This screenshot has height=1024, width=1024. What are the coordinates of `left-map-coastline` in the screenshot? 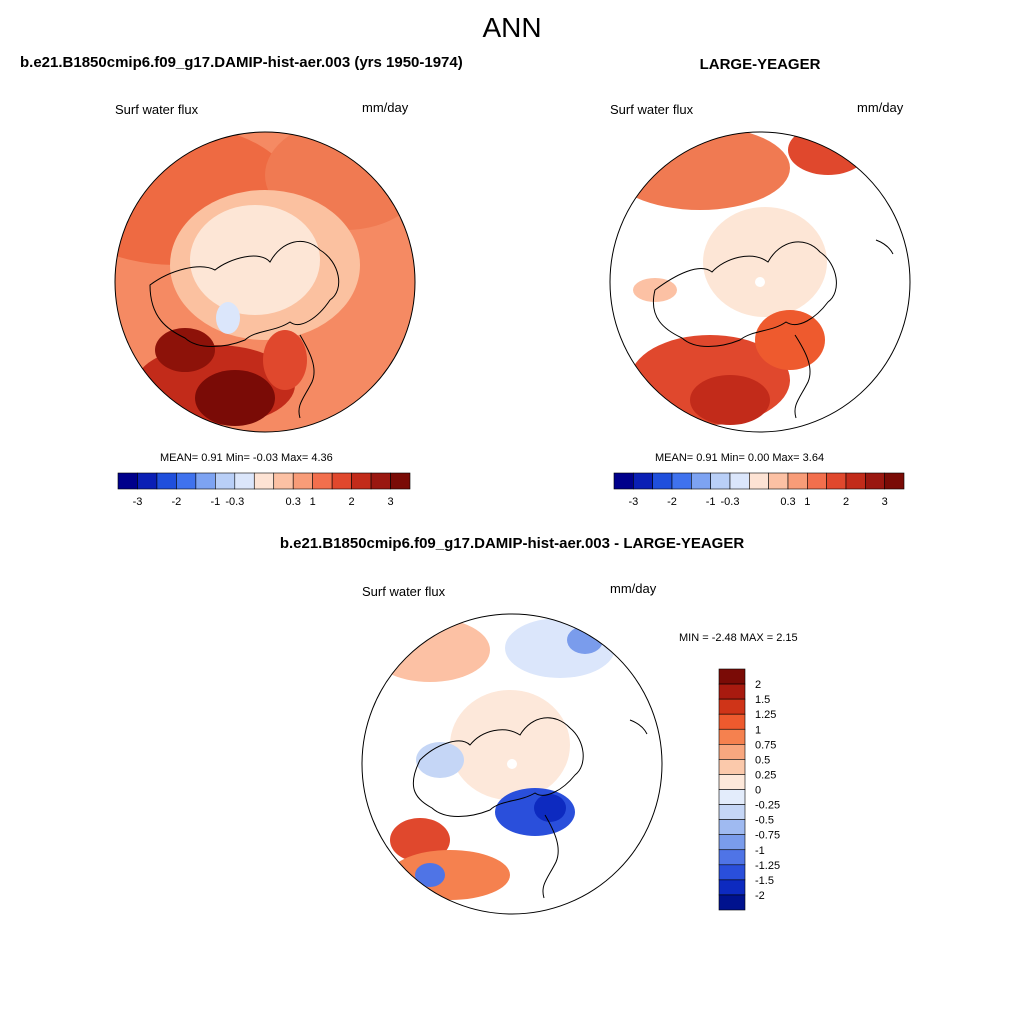 It's located at (244, 294).